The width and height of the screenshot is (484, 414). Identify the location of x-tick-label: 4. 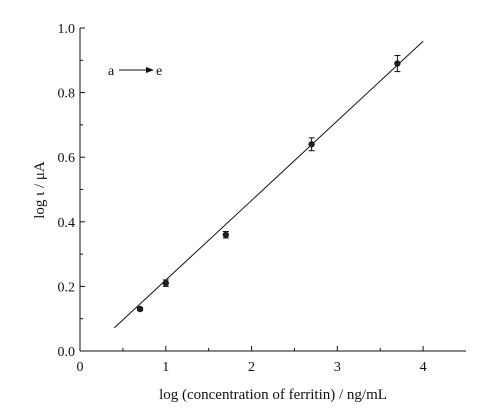
(423, 367).